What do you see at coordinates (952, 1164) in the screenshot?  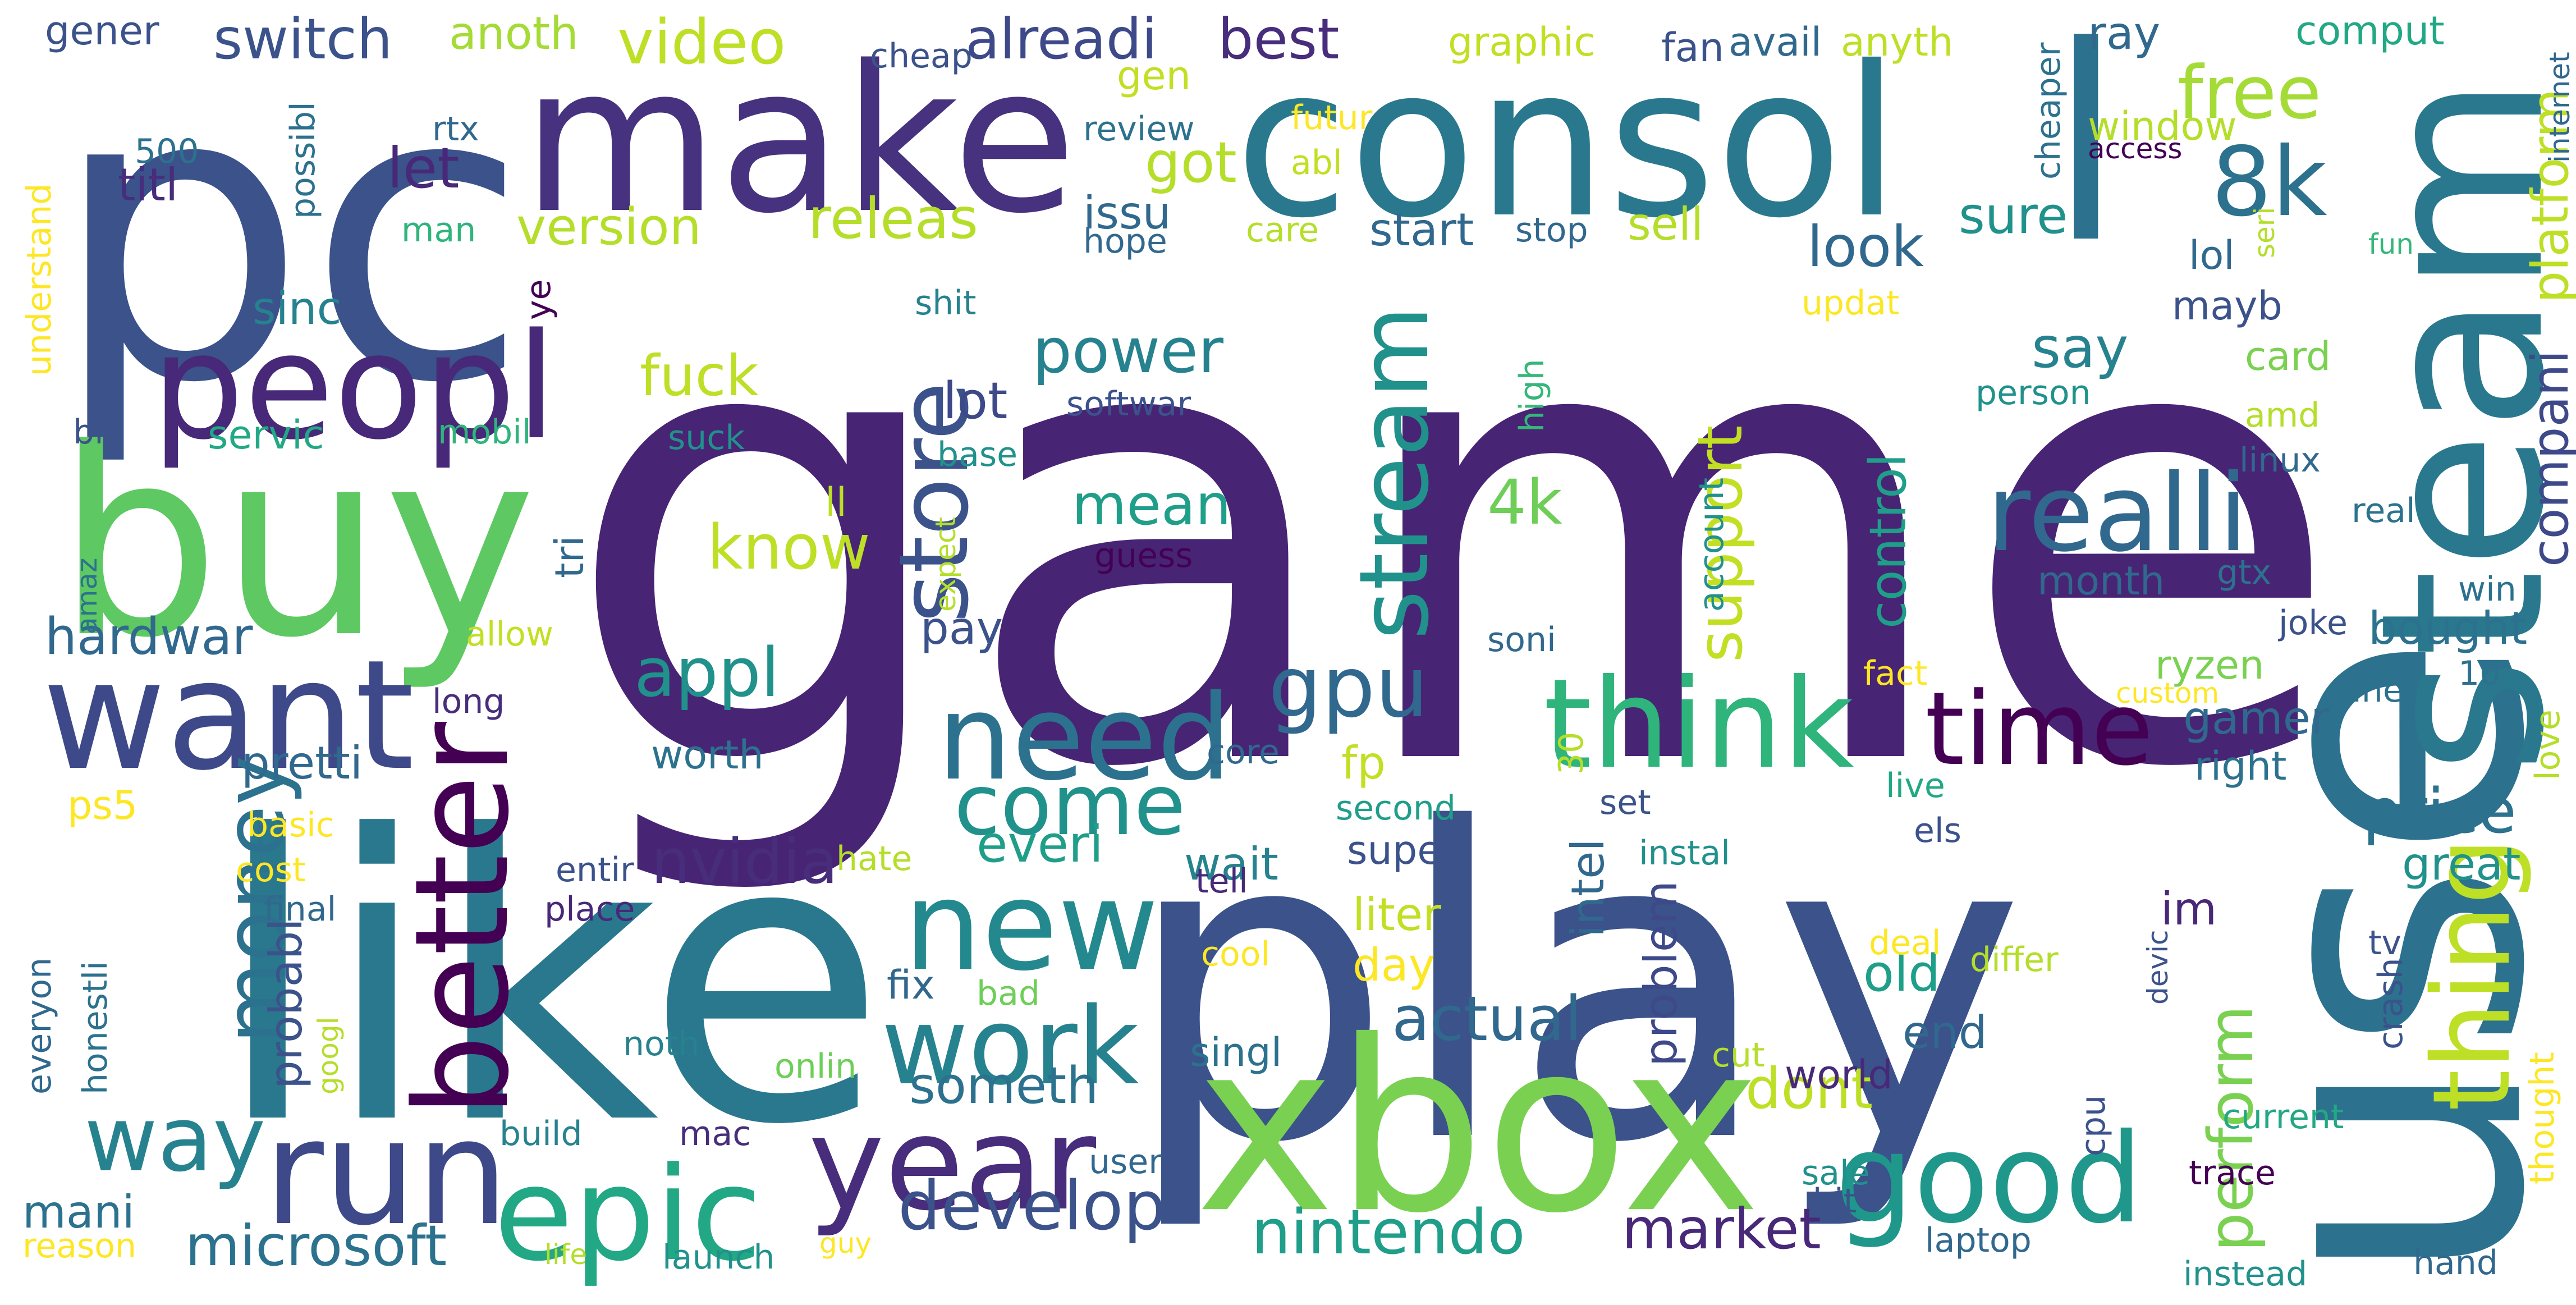 I see `word-year: year` at bounding box center [952, 1164].